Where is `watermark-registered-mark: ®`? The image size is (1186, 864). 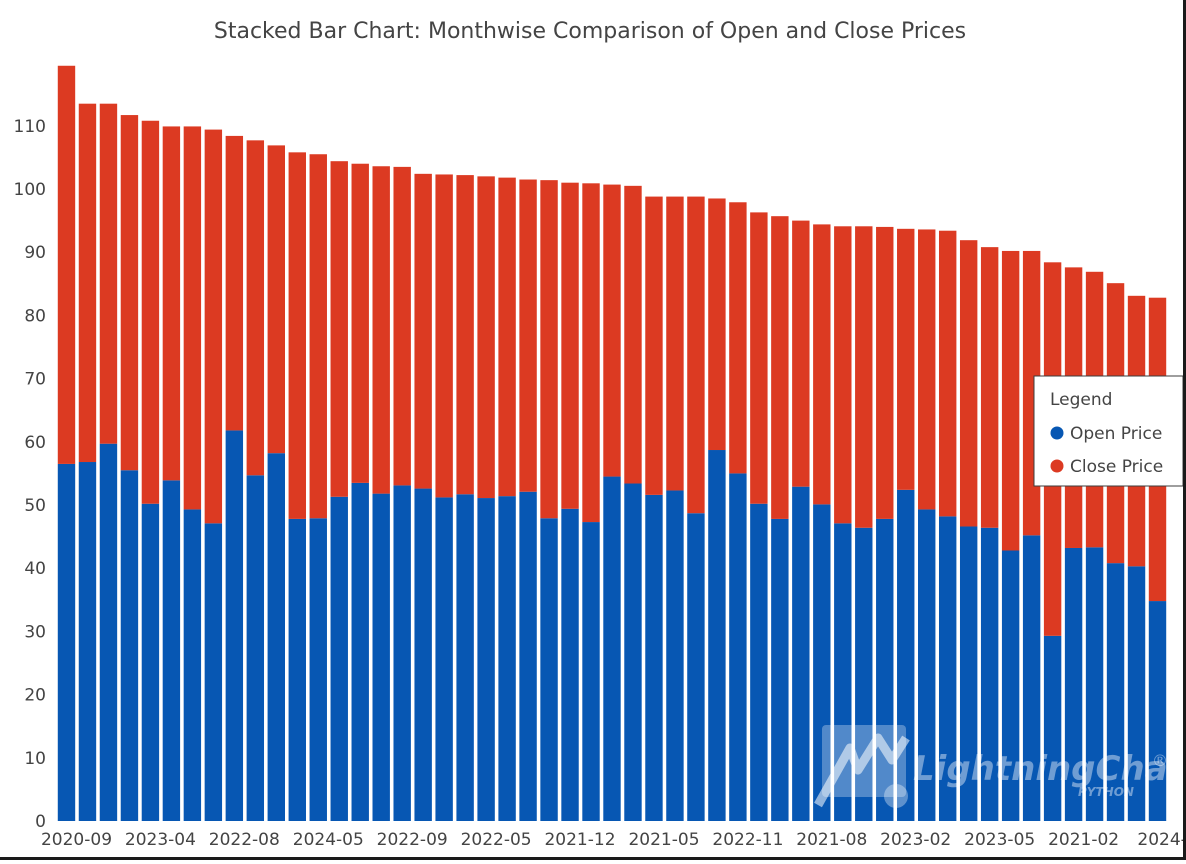
watermark-registered-mark: ® is located at coordinates (1160, 760).